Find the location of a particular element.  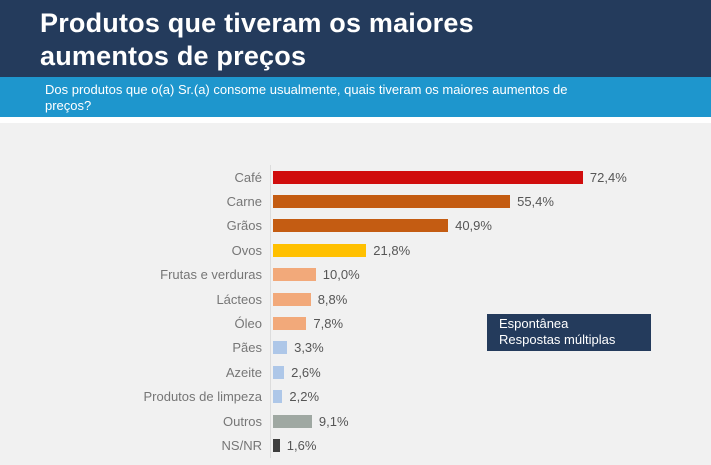

chart-row: Ovos 21,8% is located at coordinates (355, 250).